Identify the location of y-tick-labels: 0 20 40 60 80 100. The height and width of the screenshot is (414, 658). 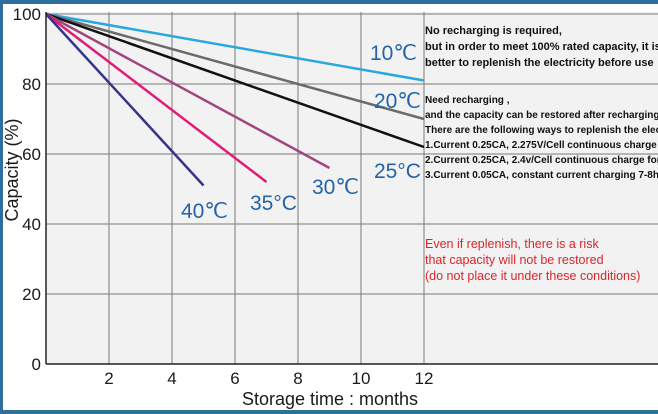
(27, 189).